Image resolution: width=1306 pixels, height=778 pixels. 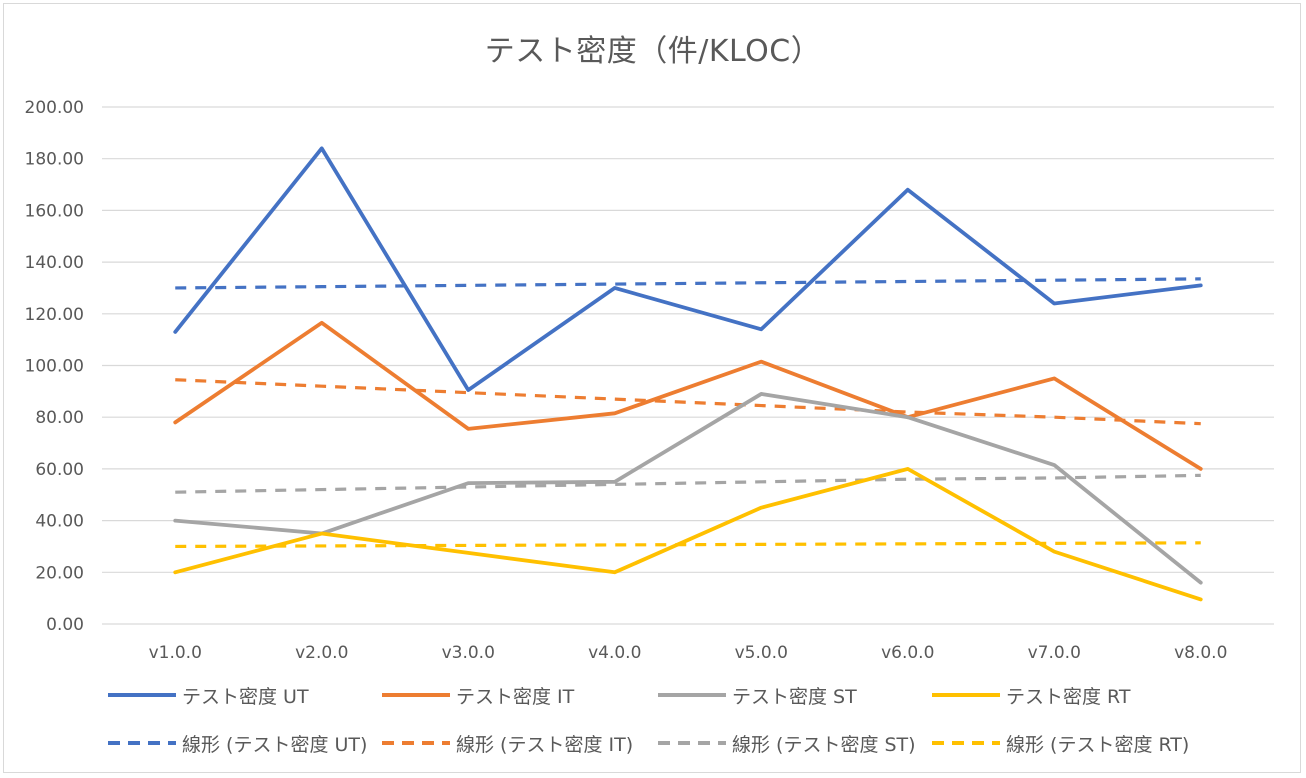 I want to click on legend-item: テスト密度 UT, so click(x=245, y=695).